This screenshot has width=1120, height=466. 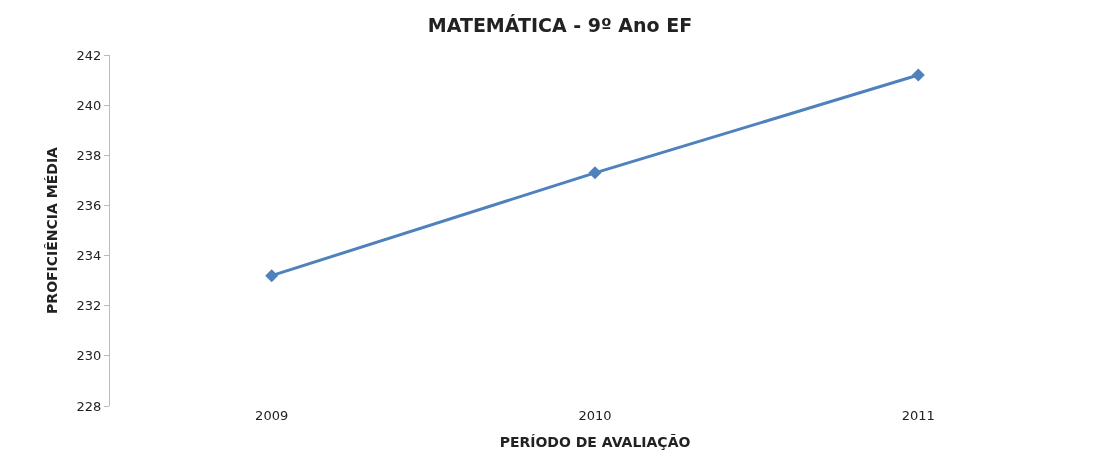 What do you see at coordinates (89, 406) in the screenshot?
I see `y-tick-label: 228` at bounding box center [89, 406].